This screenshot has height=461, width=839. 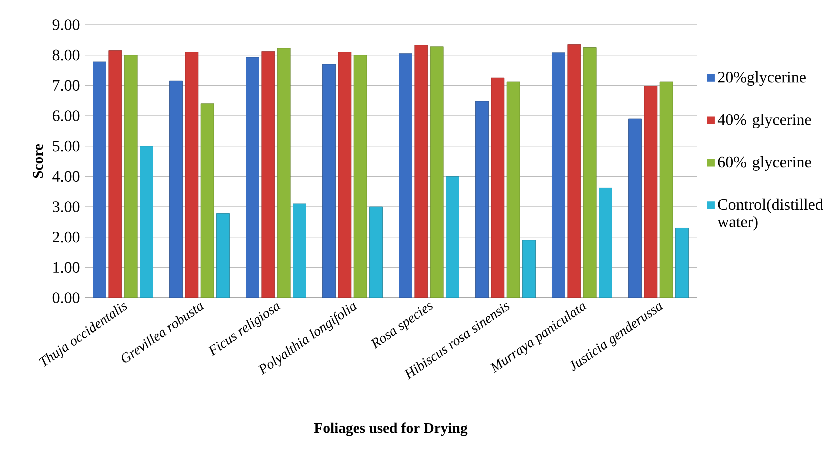 I want to click on y-tick-label: 4.00, so click(x=66, y=176).